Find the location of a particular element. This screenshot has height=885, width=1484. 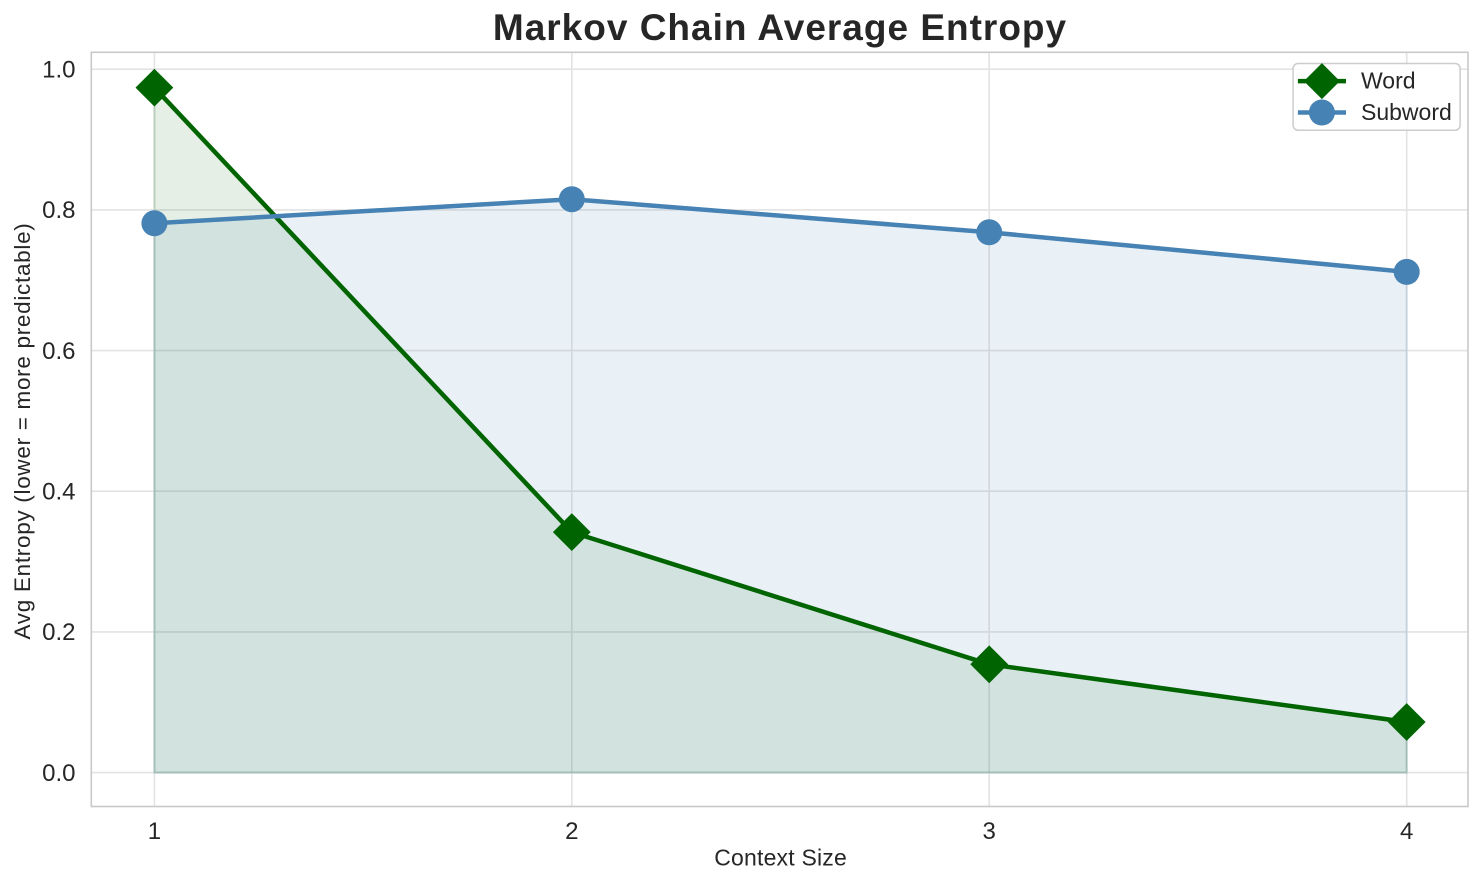

svg-text: Context Size is located at coordinates (780, 858).